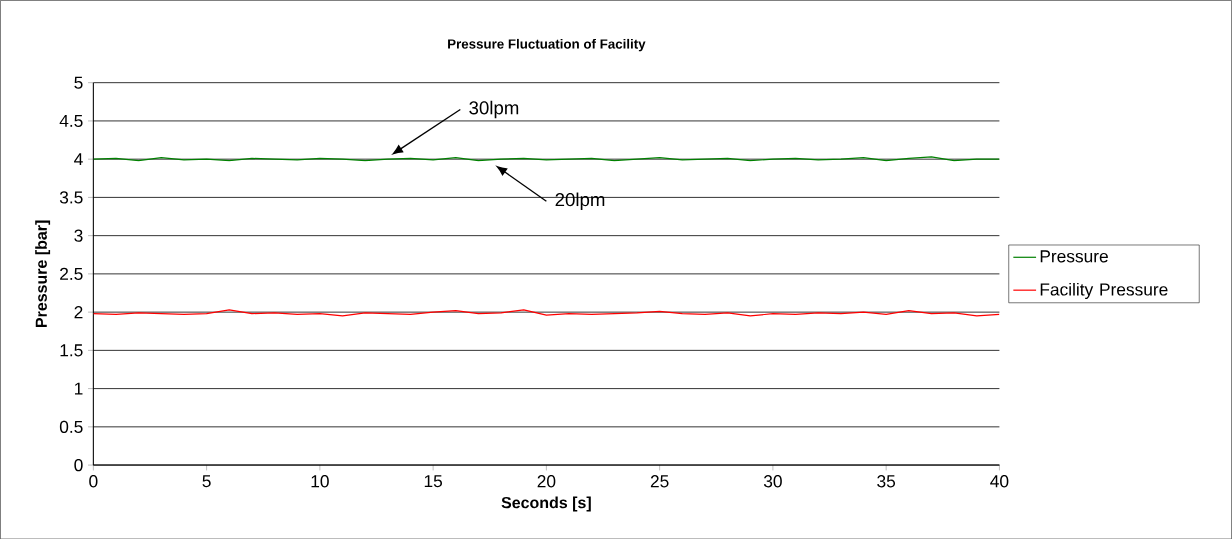  I want to click on x-tick-label: 15, so click(433, 480).